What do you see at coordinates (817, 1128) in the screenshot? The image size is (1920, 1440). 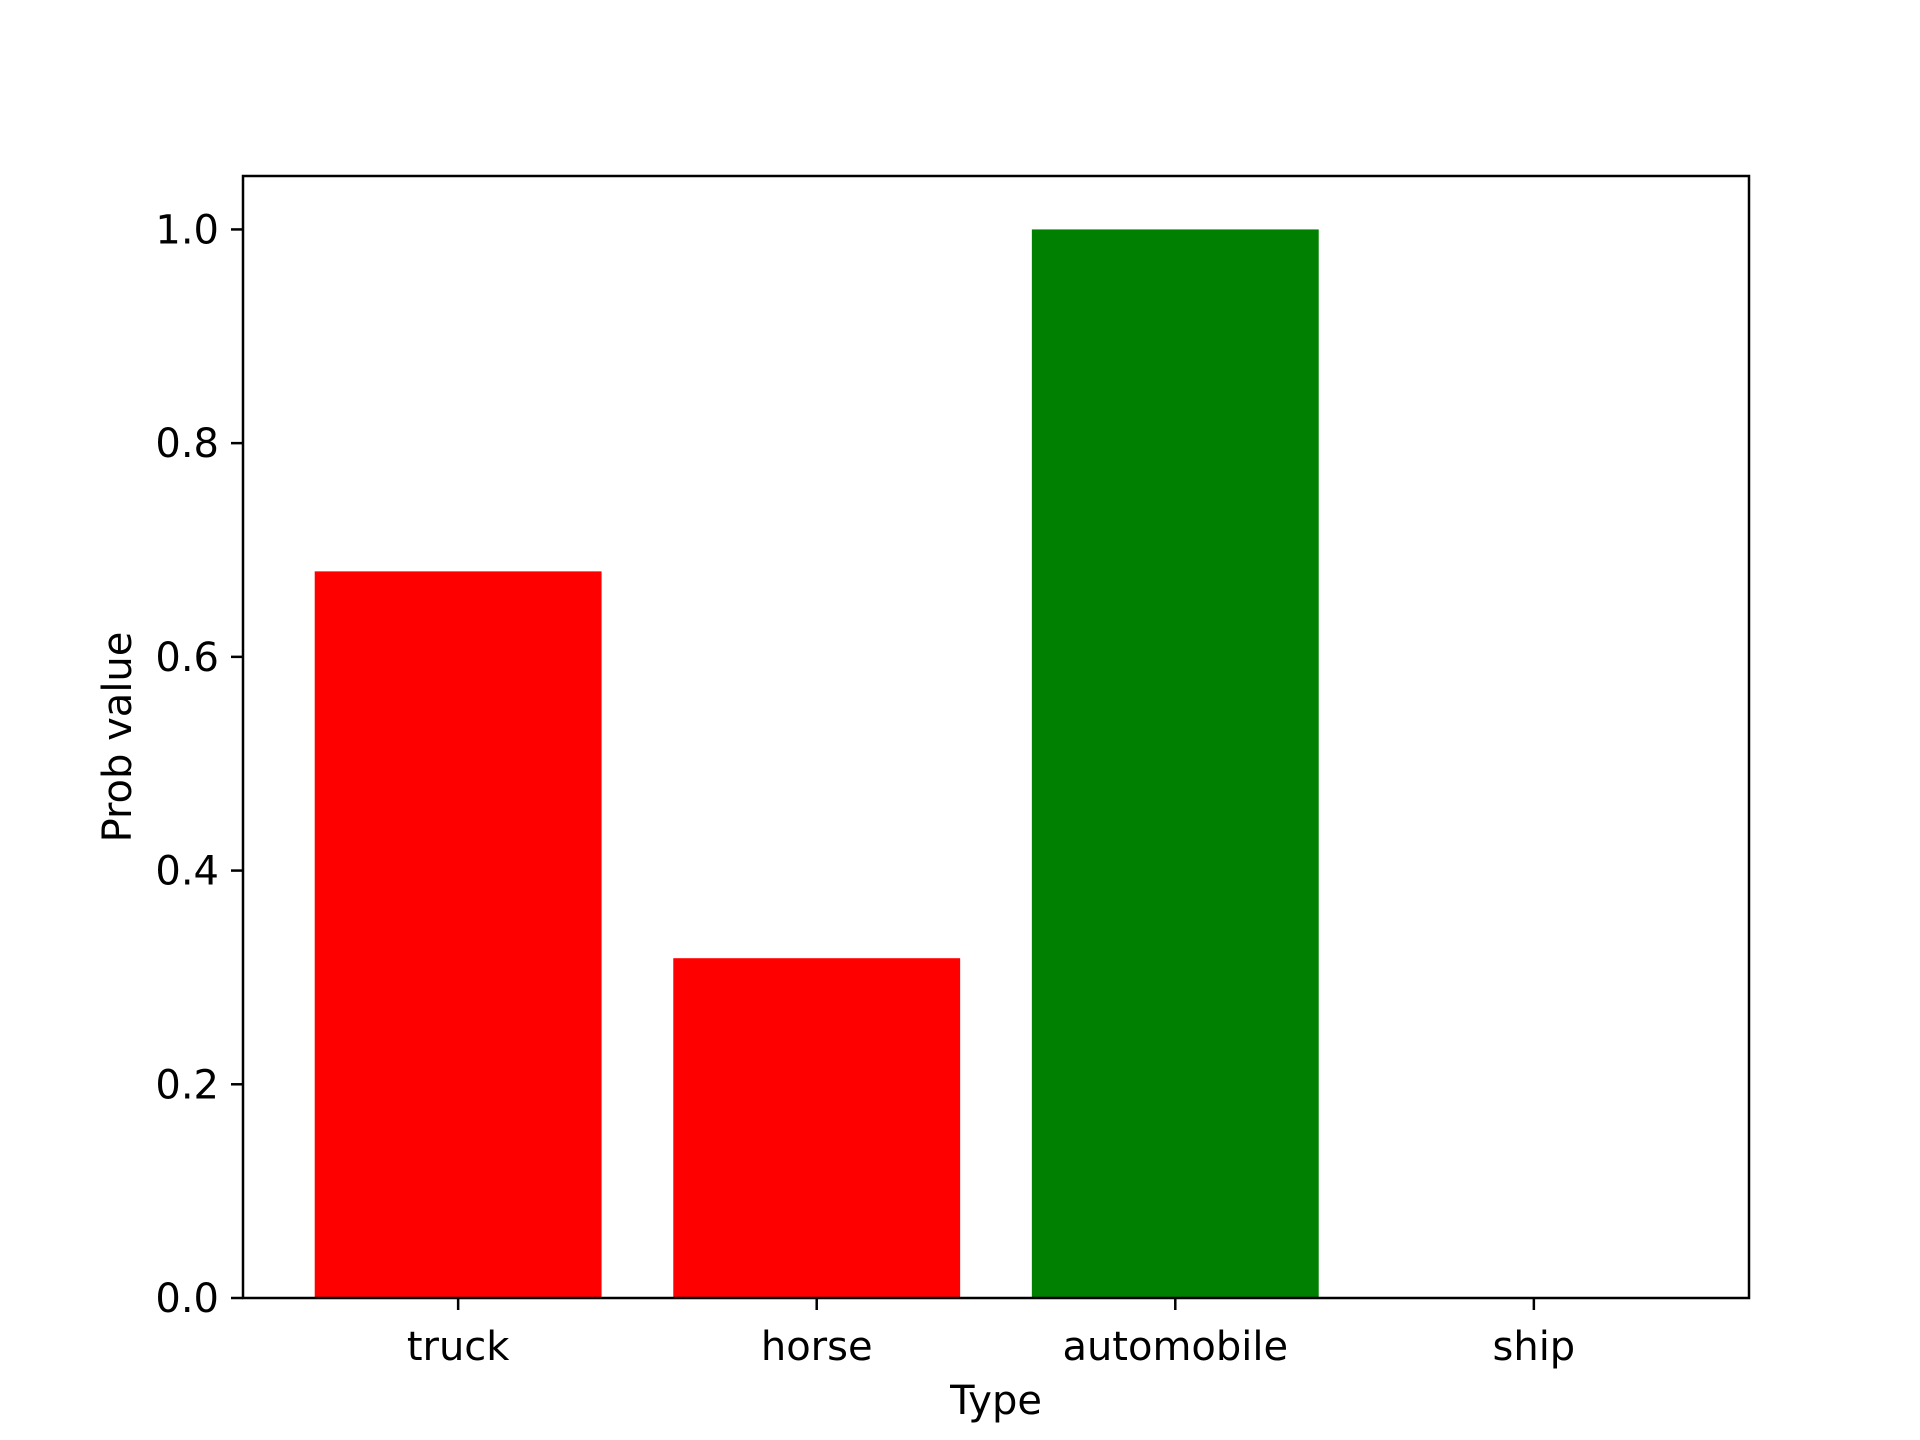 I see `bar-horse` at bounding box center [817, 1128].